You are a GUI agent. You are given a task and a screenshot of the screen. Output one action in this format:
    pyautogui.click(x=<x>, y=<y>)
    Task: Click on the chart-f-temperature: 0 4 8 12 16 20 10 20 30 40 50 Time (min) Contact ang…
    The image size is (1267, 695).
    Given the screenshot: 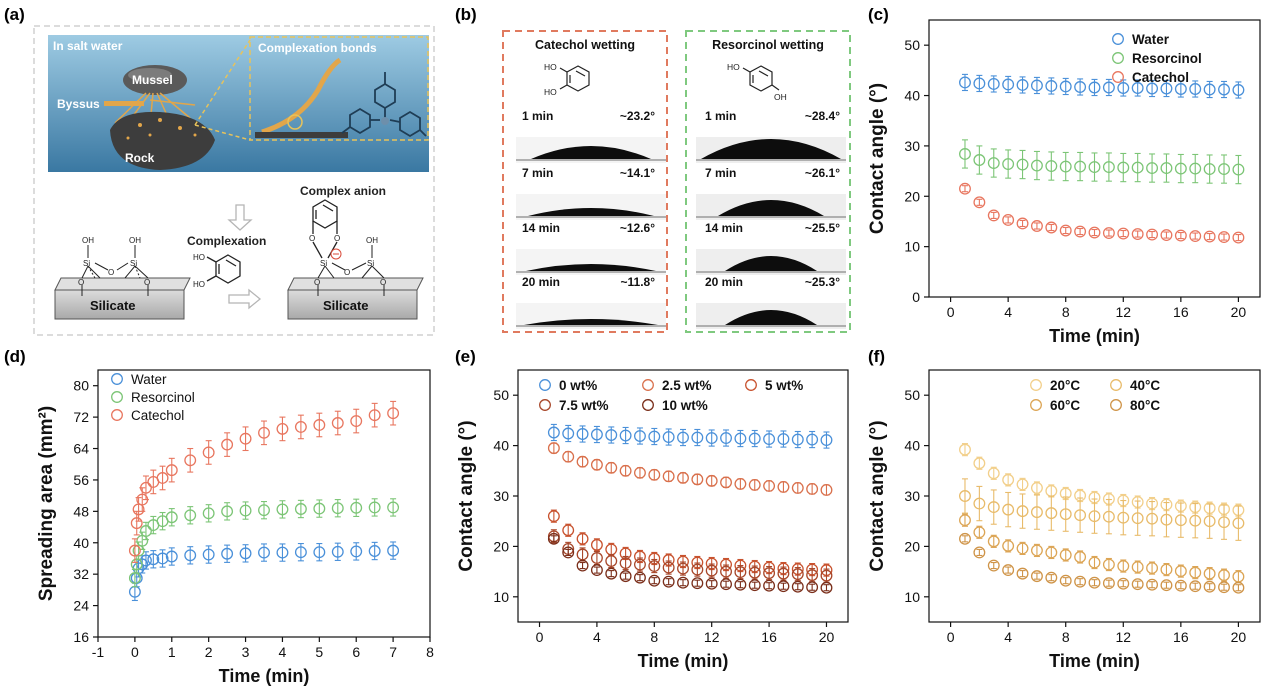 What is the action you would take?
    pyautogui.click(x=1064, y=520)
    